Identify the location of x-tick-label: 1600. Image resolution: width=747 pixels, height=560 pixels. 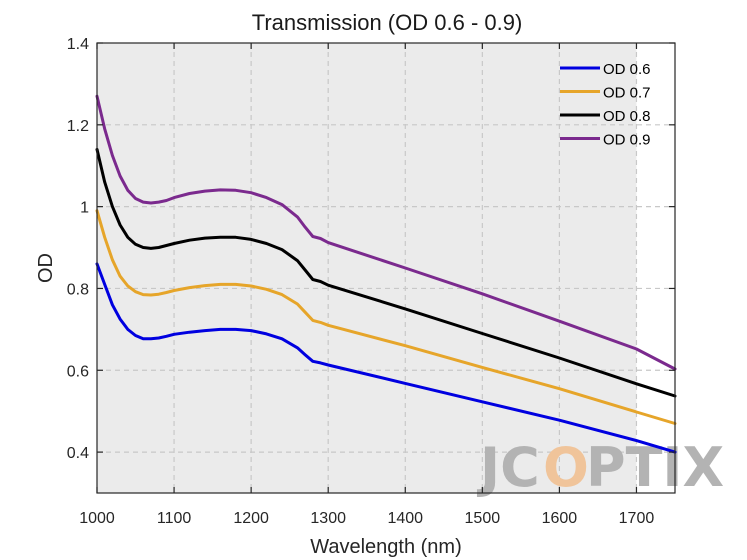
(560, 518).